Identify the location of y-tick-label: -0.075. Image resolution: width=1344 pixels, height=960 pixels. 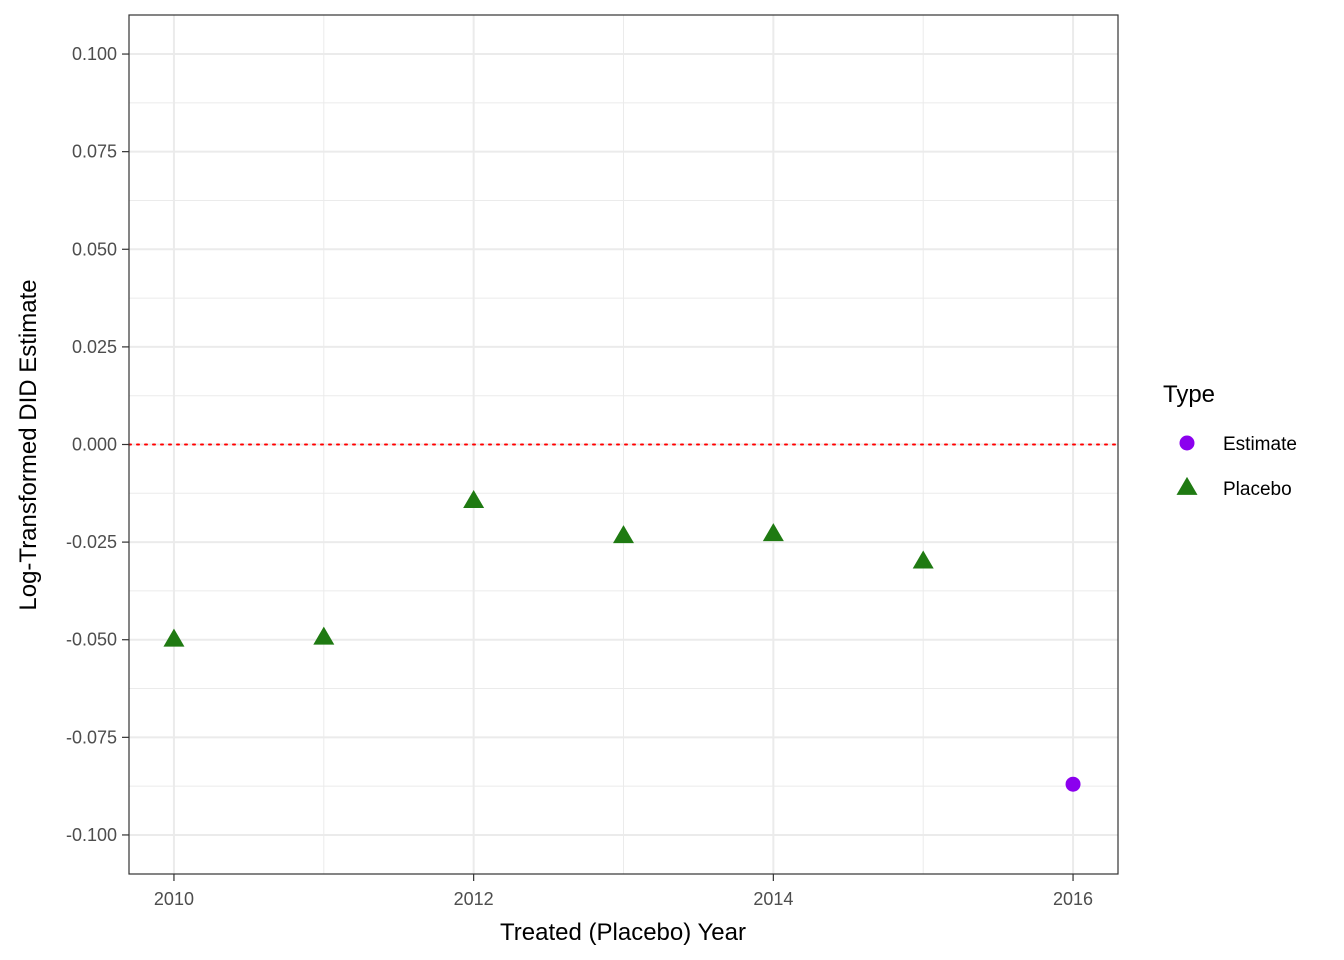
(91, 737).